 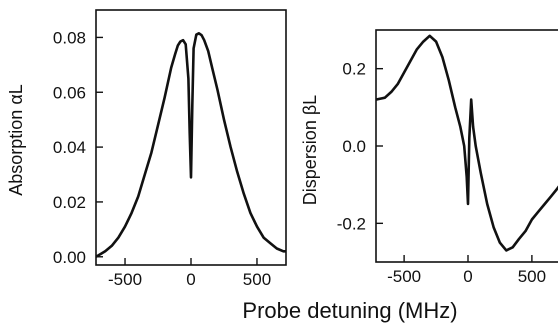 What do you see at coordinates (354, 69) in the screenshot?
I see `y-tick-label: 0.2` at bounding box center [354, 69].